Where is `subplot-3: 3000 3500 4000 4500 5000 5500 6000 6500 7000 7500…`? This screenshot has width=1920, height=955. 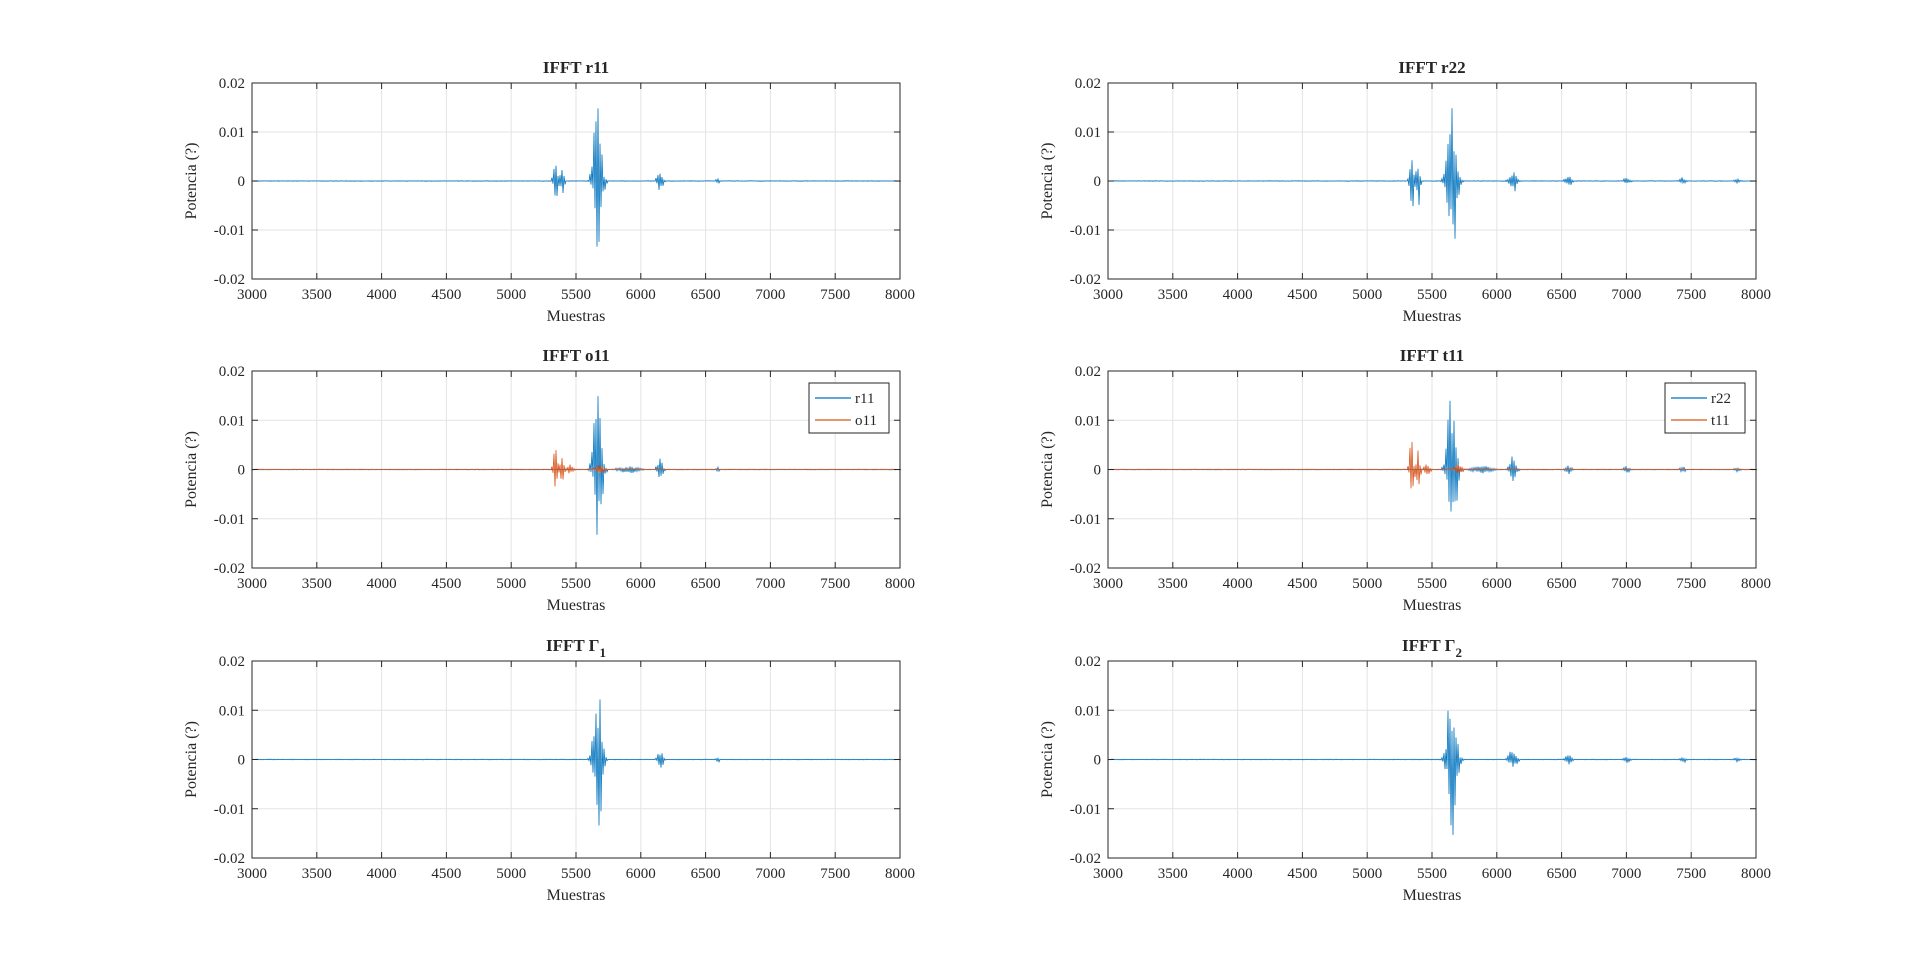
subplot-3: 3000 3500 4000 4500 5000 5500 6000 6500 7000 7500… is located at coordinates (549, 480).